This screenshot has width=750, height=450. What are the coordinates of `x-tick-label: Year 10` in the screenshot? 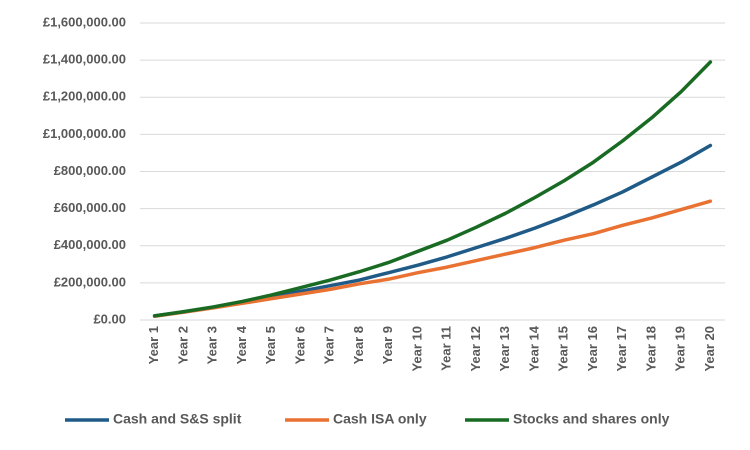 It's located at (416, 349).